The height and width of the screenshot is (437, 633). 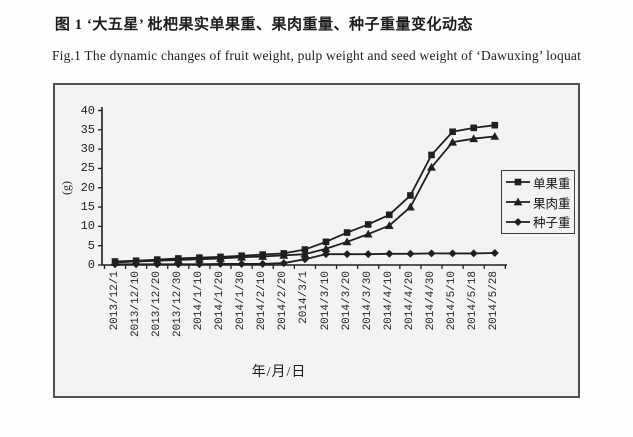 What do you see at coordinates (114, 301) in the screenshot?
I see `x-tick-label: 2013/12/1` at bounding box center [114, 301].